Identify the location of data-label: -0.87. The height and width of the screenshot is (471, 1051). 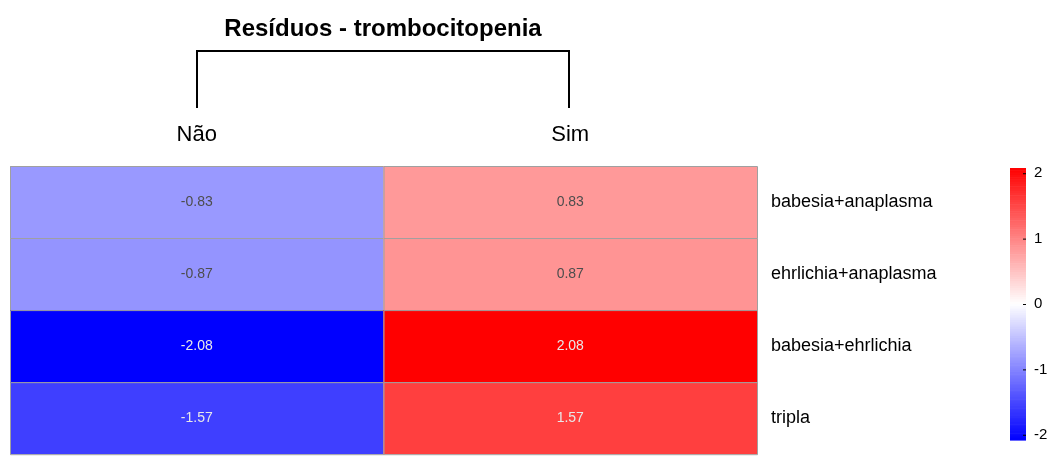
(196, 272).